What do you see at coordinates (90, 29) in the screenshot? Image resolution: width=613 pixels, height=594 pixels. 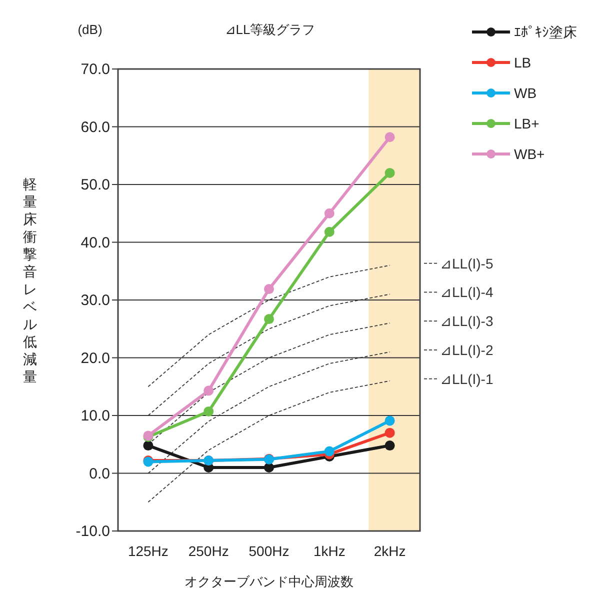 I see `text: (dB)` at bounding box center [90, 29].